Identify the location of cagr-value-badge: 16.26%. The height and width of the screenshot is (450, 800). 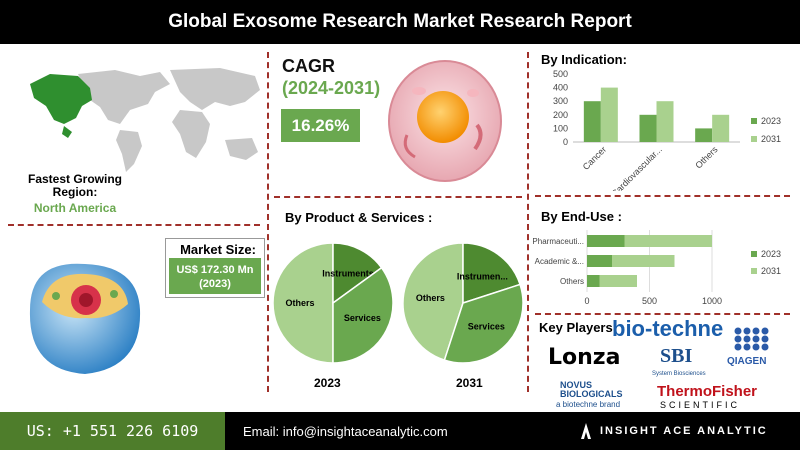
(320, 125).